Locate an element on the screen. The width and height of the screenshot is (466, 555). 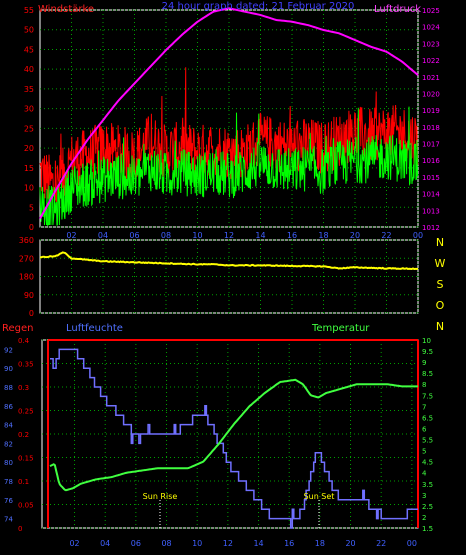
wind-x-tick-label: 18 is located at coordinates (323, 235).